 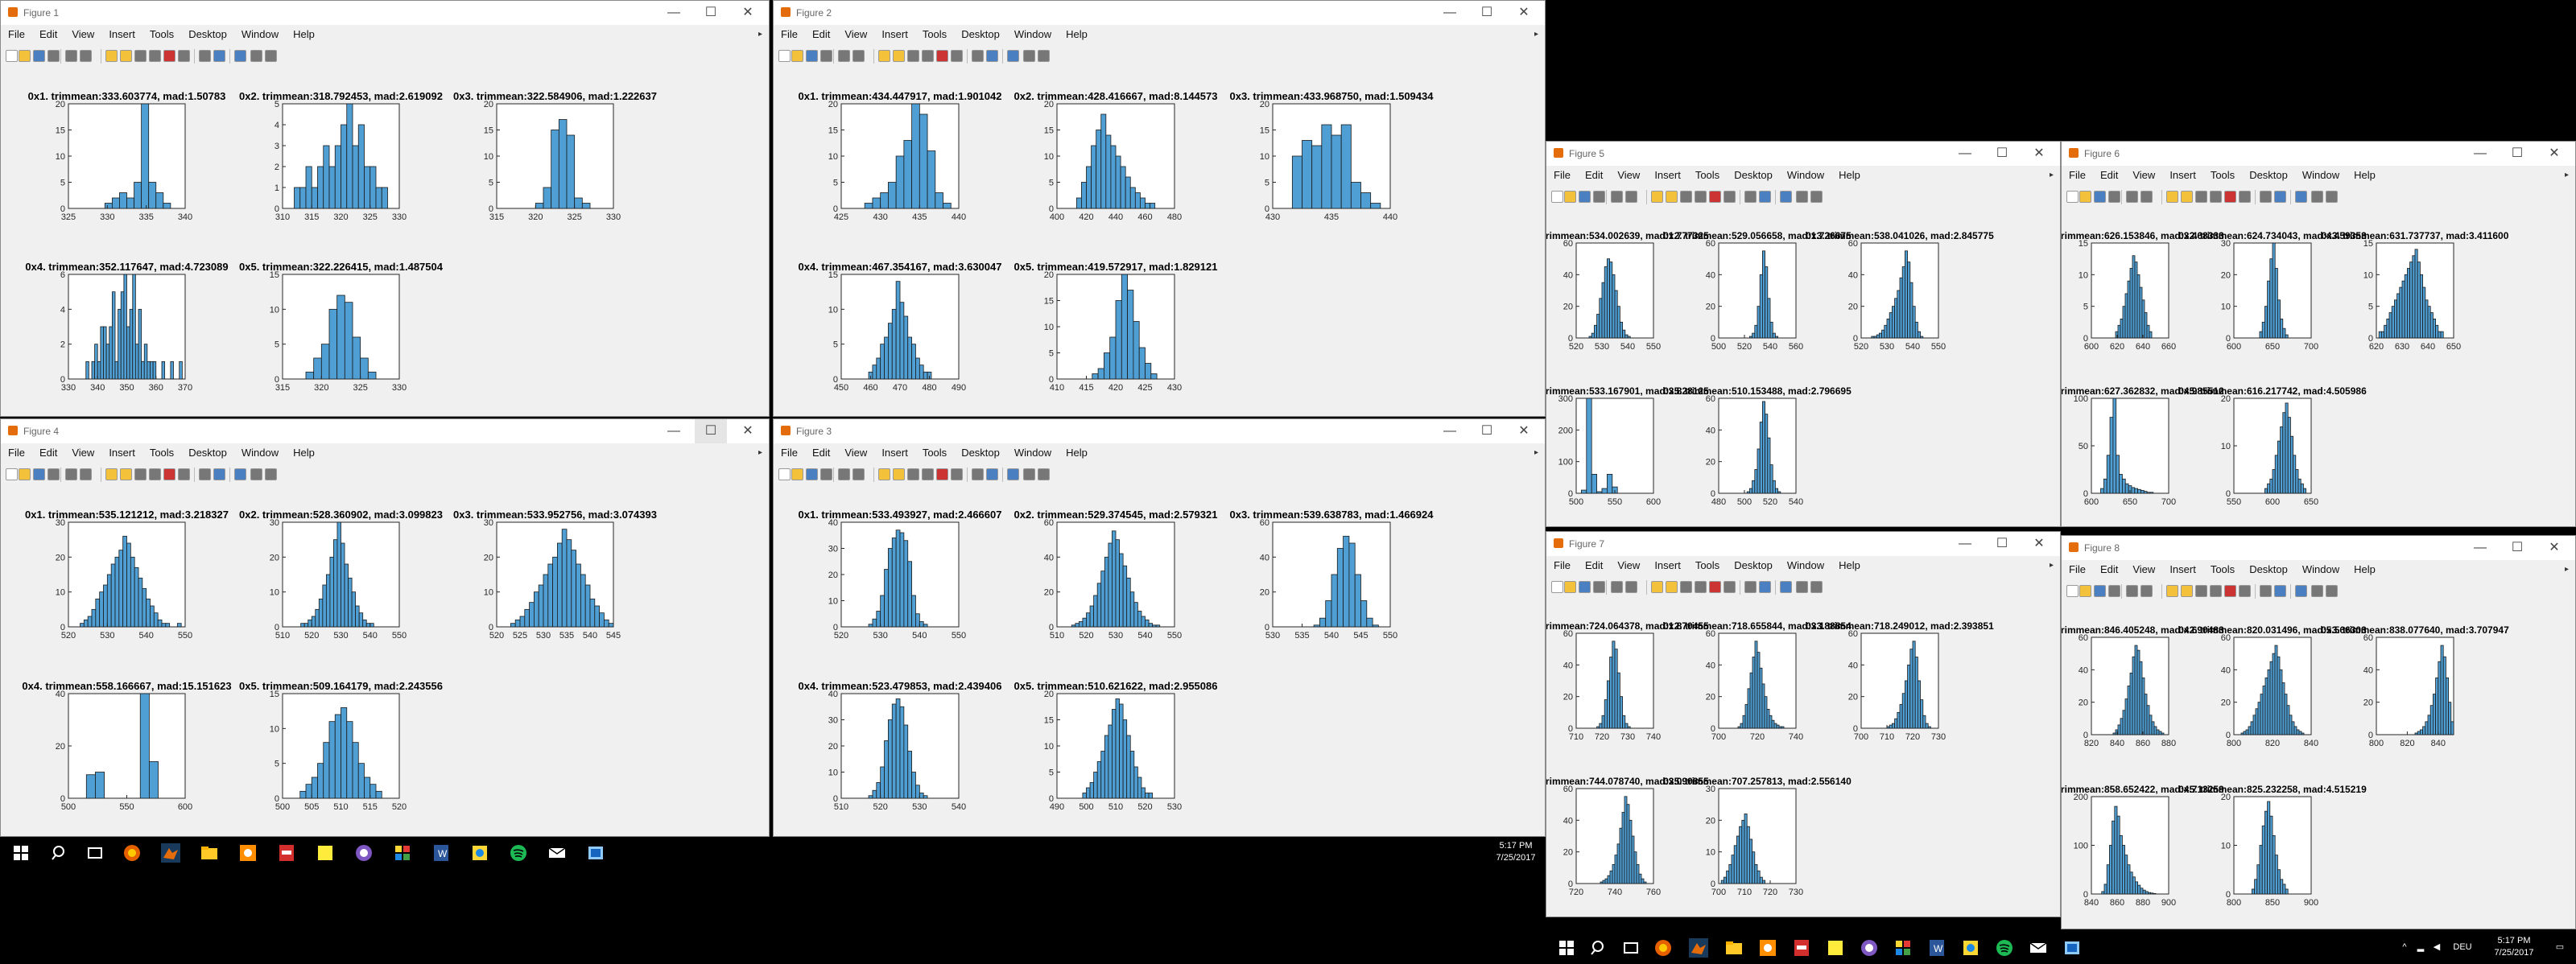 What do you see at coordinates (1936, 948) in the screenshot?
I see `word-icon: W` at bounding box center [1936, 948].